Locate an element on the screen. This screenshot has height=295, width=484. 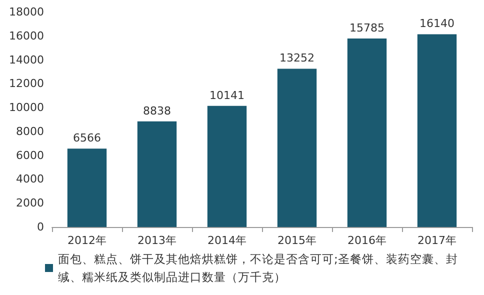
y-tick-label: 16000 is located at coordinates (26, 35).